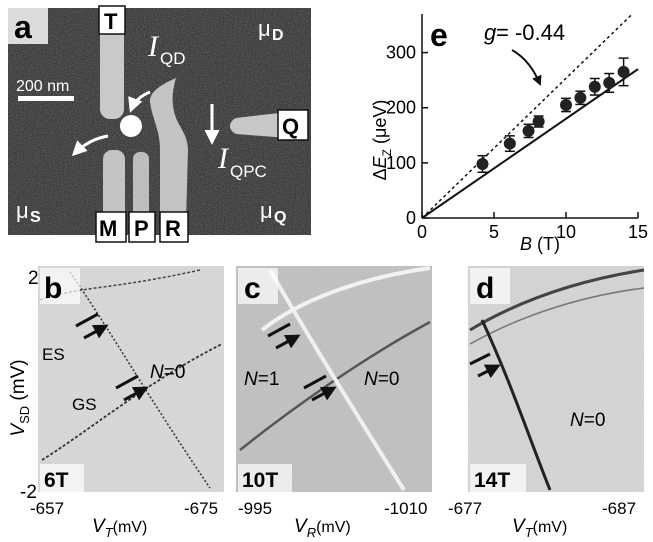  I want to click on mu-d-symbol: μ, so click(264, 28).